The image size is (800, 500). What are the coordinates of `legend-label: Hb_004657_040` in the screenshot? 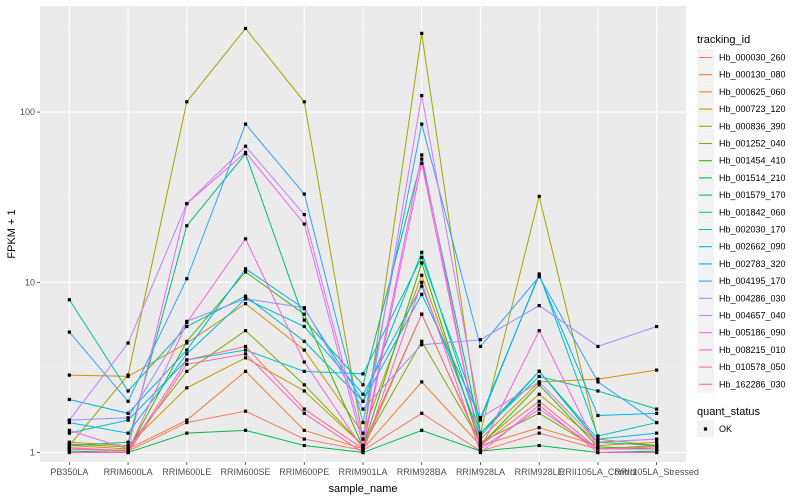 It's located at (752, 316).